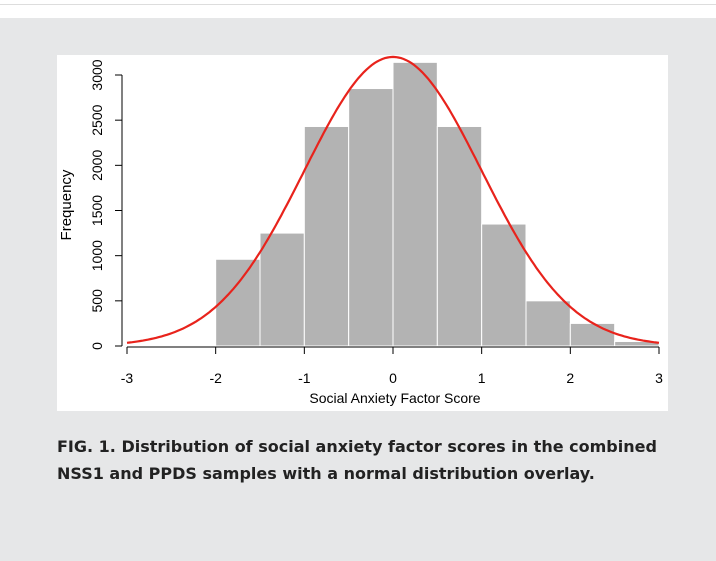 The height and width of the screenshot is (561, 716). I want to click on x-tick-label: 3, so click(659, 378).